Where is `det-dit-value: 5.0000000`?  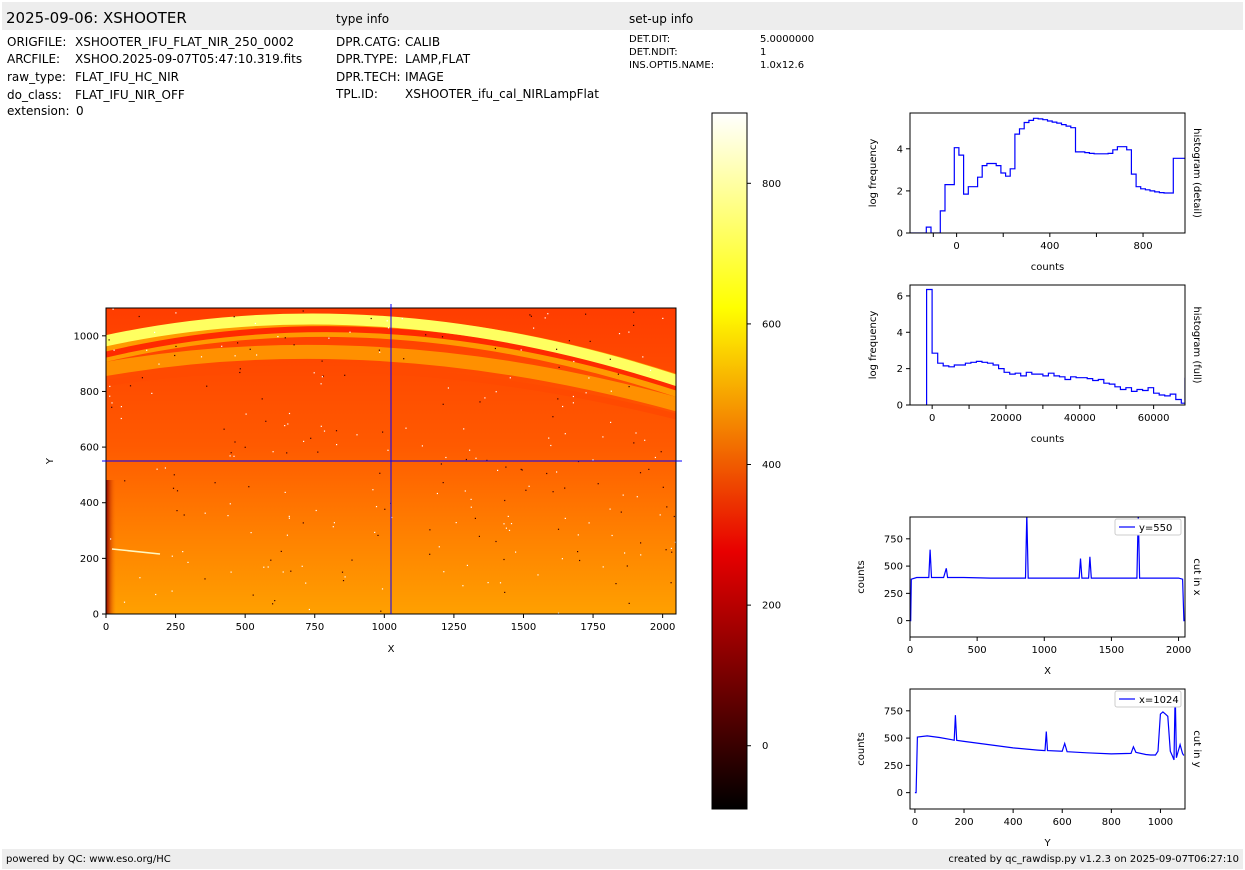 det-dit-value: 5.0000000 is located at coordinates (787, 39).